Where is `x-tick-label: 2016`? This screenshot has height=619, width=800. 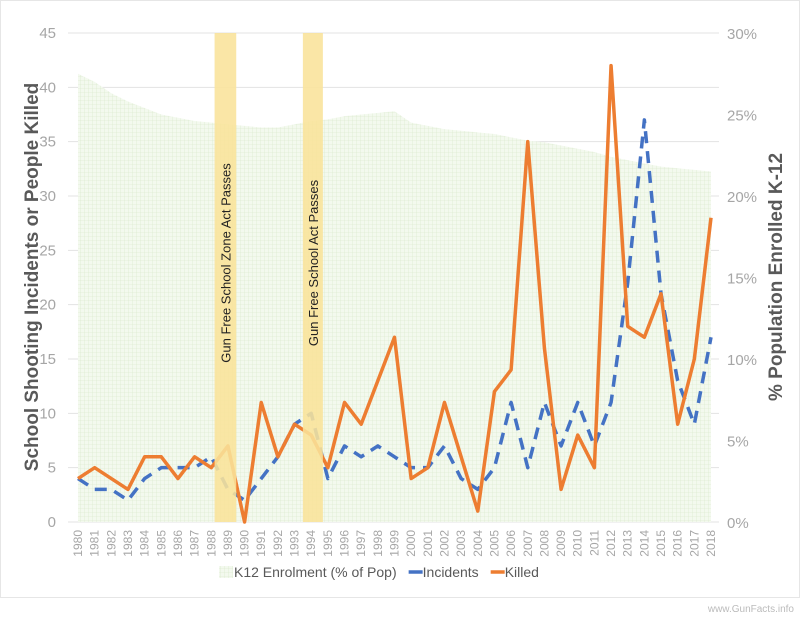
x-tick-label: 2016 is located at coordinates (678, 543).